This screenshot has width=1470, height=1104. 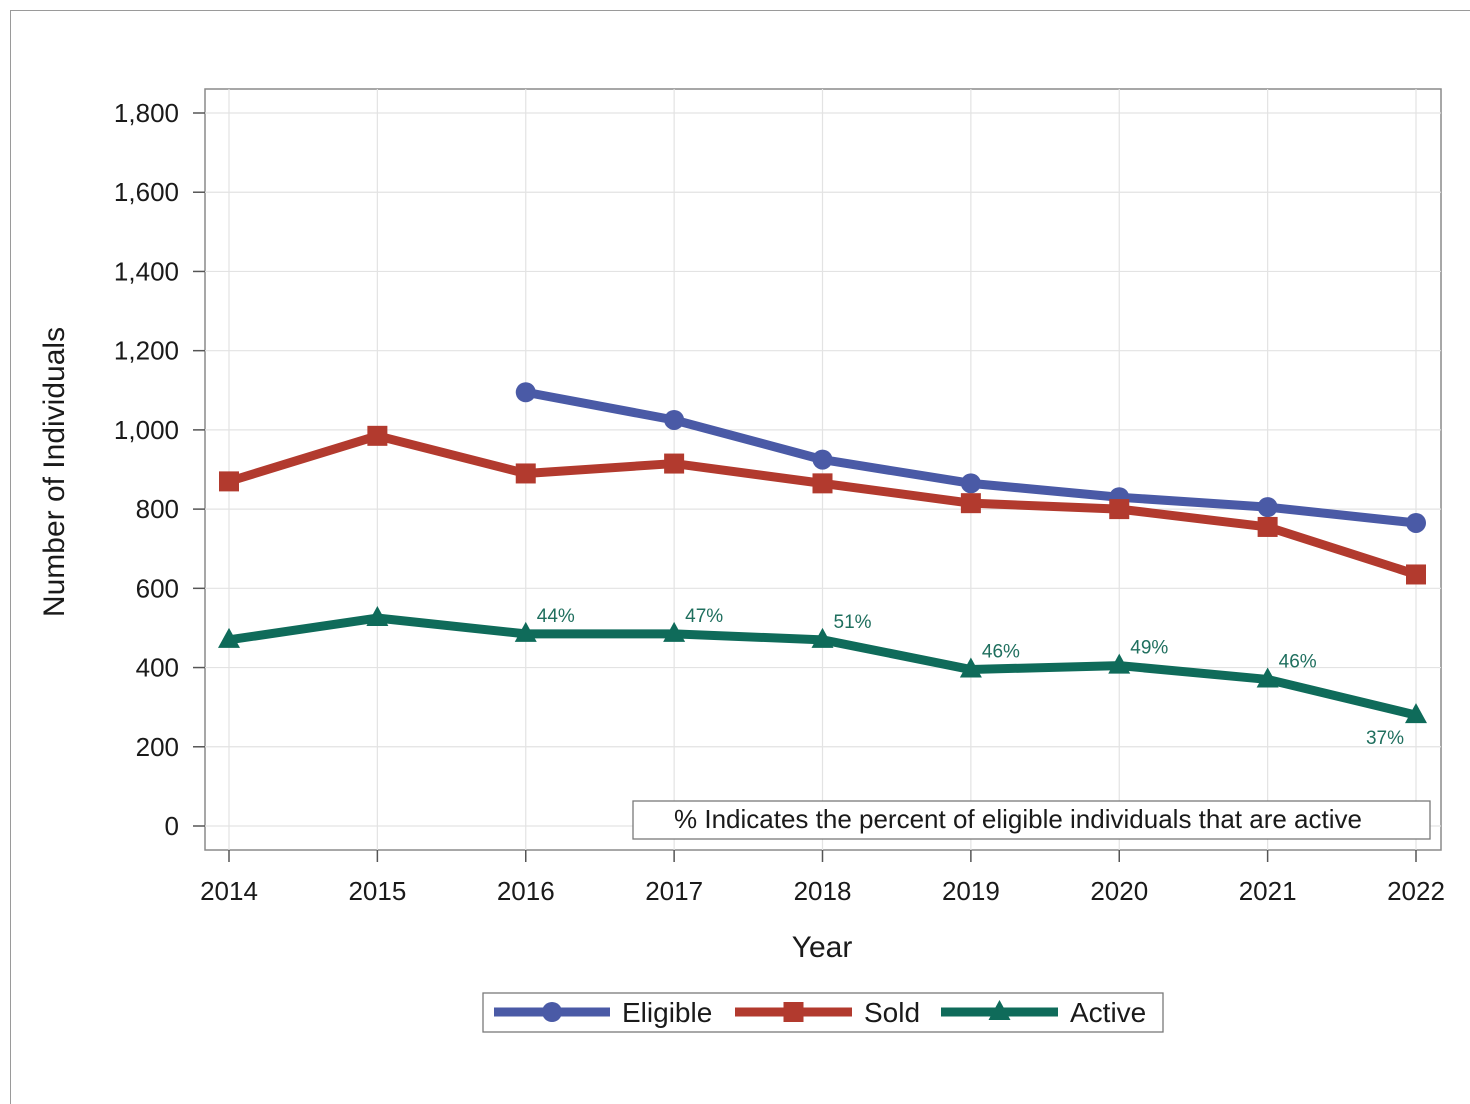 I want to click on x-tick-label: 2014, so click(x=229, y=891).